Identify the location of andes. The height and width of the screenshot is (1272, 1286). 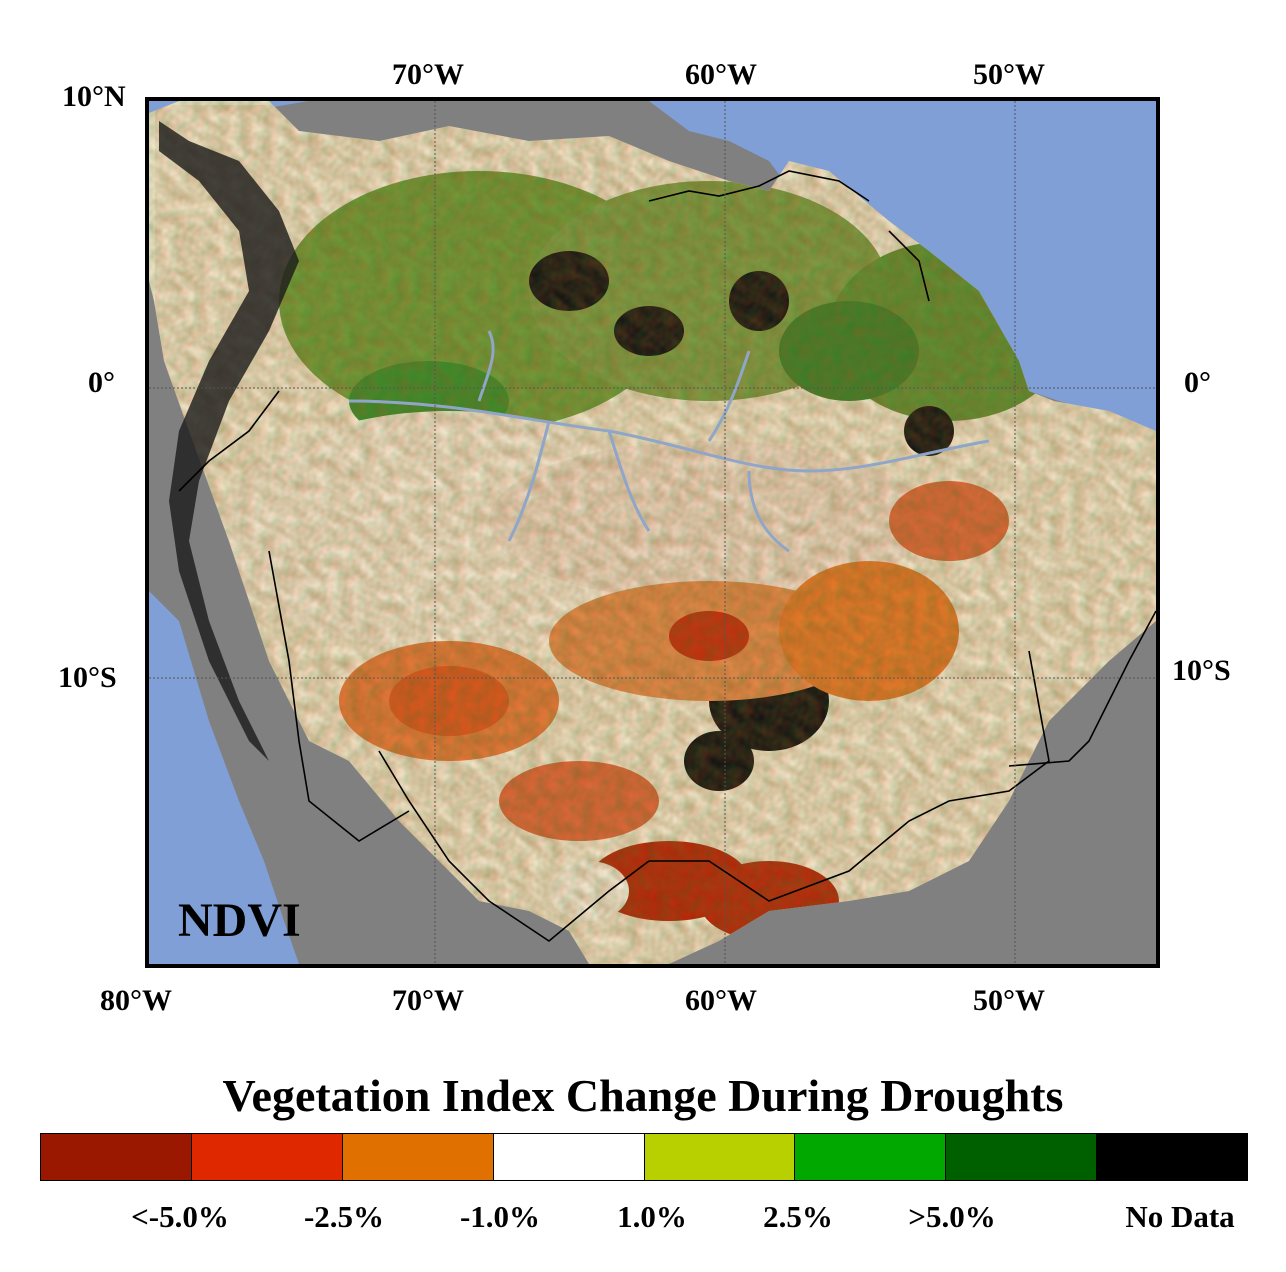
(229, 441).